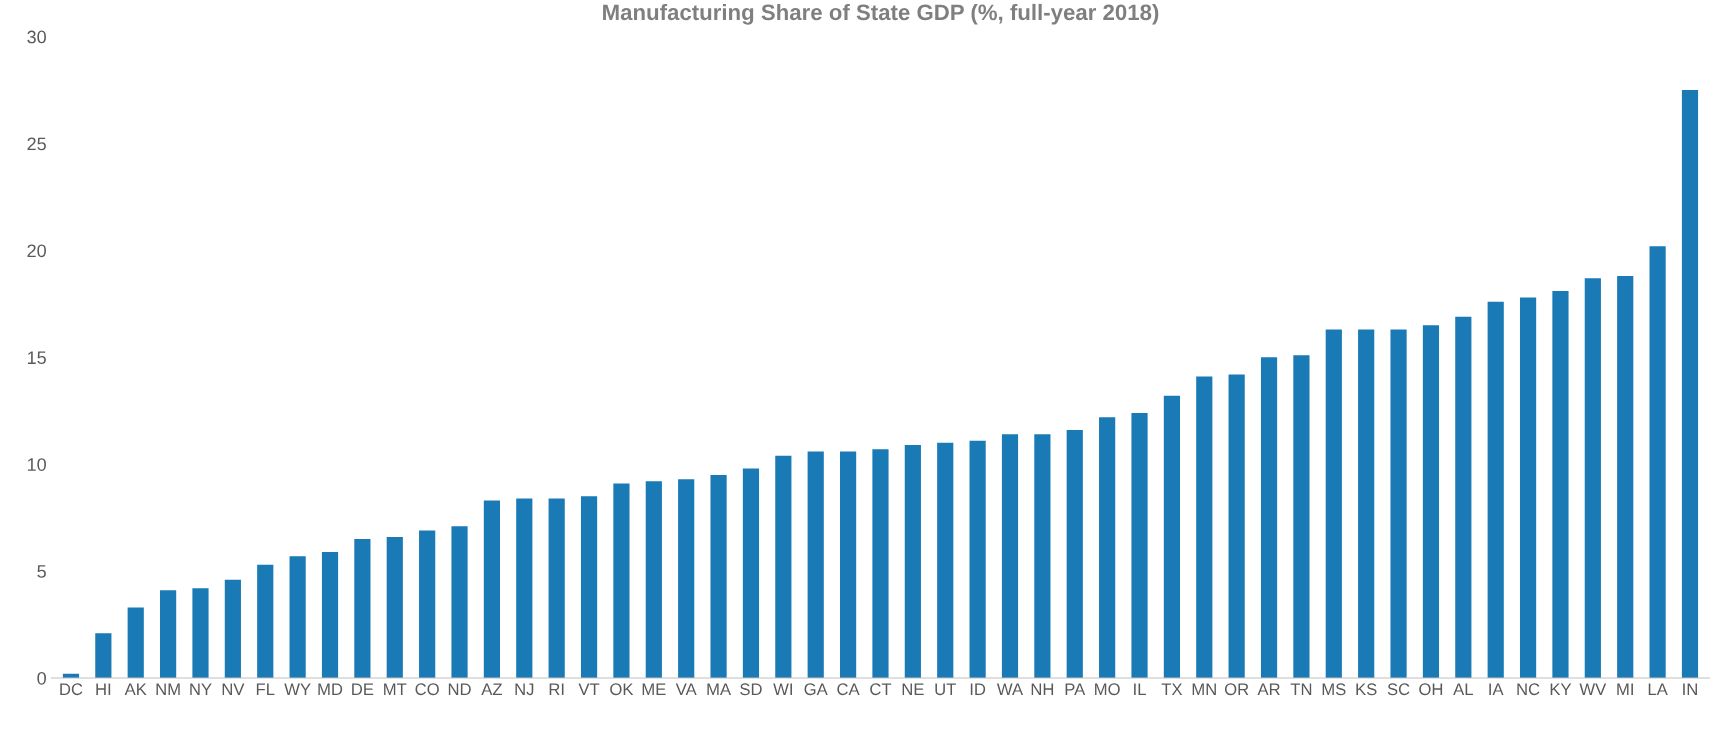 This screenshot has width=1718, height=733. I want to click on x-tick-label: AR, so click(1268, 689).